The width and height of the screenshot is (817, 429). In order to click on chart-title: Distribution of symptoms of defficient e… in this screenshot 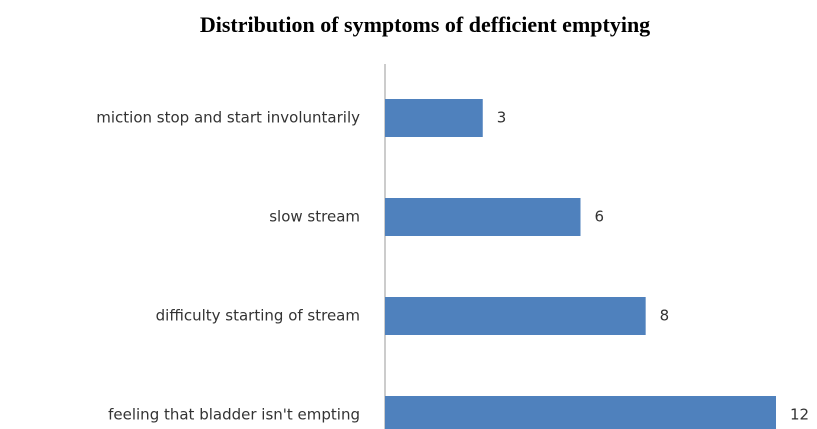, I will do `click(425, 24)`.